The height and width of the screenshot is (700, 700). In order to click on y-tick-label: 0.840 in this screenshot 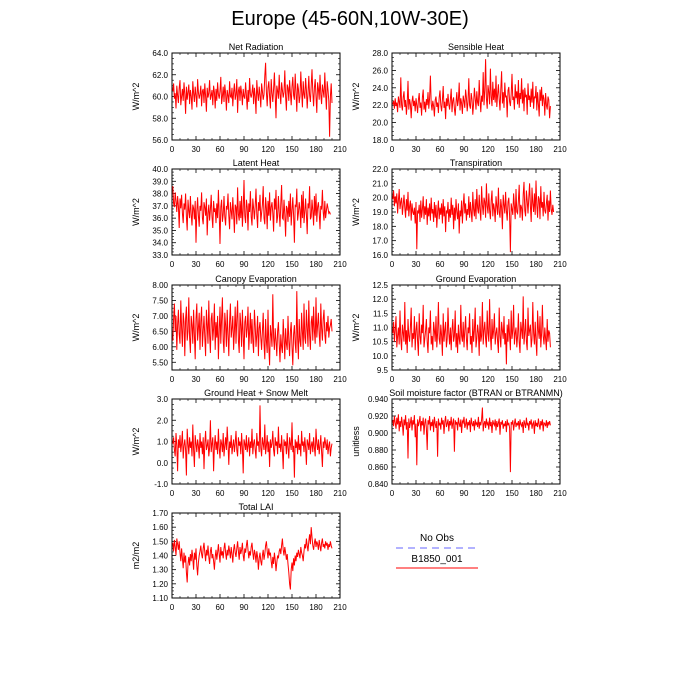, I will do `click(378, 484)`.